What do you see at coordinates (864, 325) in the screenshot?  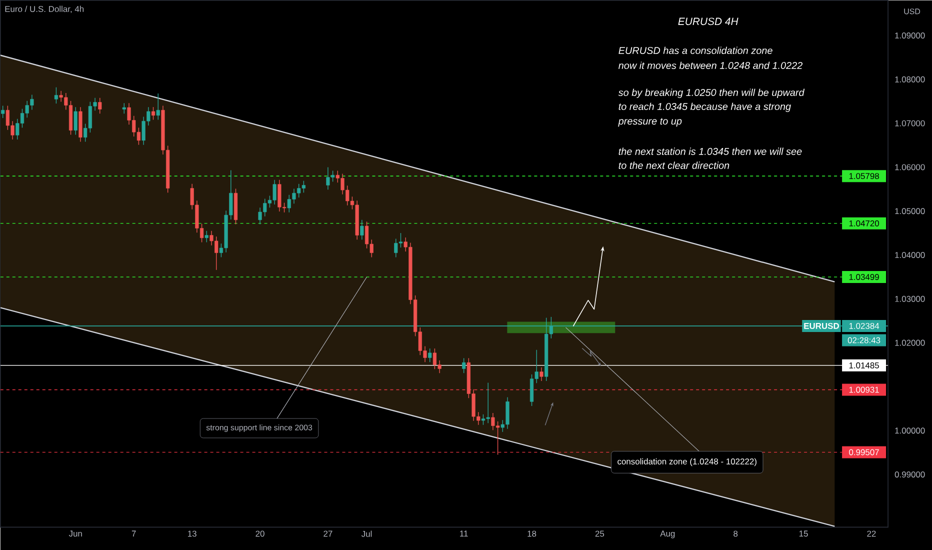 I see `ref-line-label: 1.02384` at bounding box center [864, 325].